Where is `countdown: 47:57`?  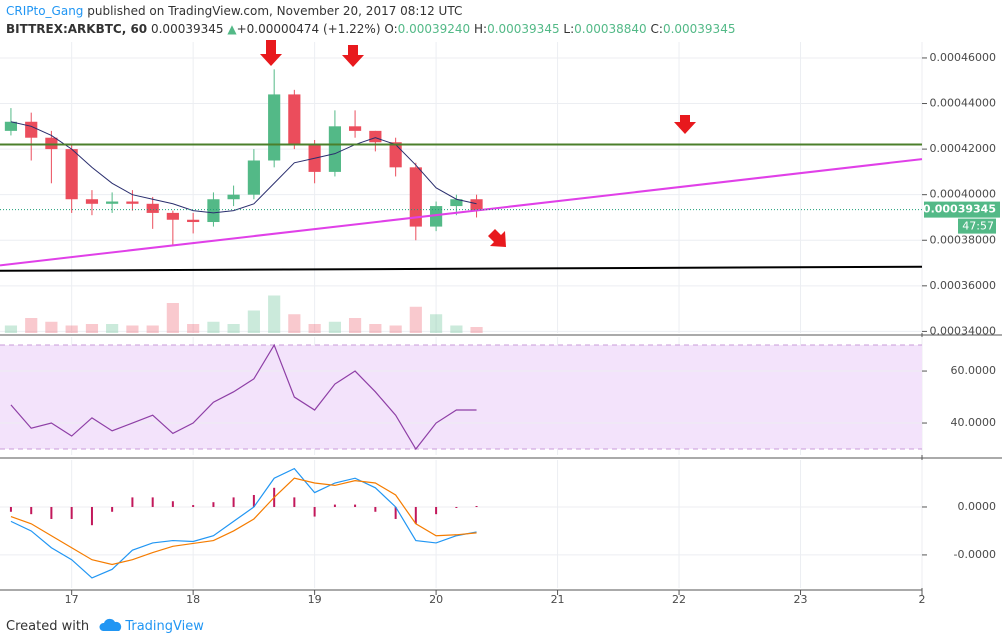 countdown: 47:57 is located at coordinates (978, 226).